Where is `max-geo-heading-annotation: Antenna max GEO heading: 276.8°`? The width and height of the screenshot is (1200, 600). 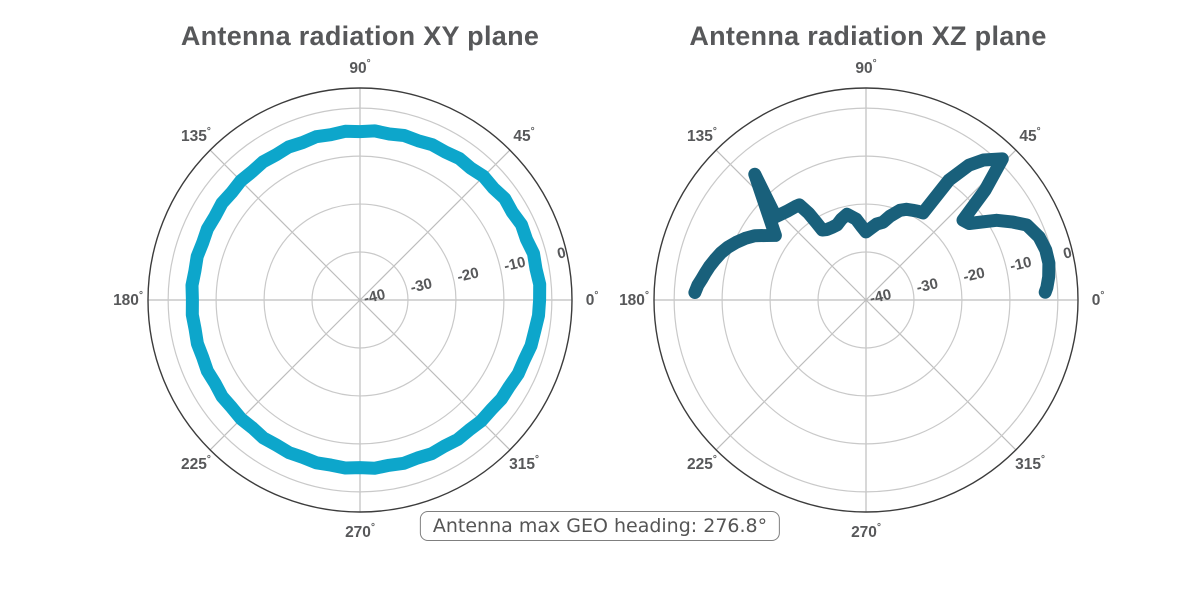
max-geo-heading-annotation: Antenna max GEO heading: 276.8° is located at coordinates (600, 526).